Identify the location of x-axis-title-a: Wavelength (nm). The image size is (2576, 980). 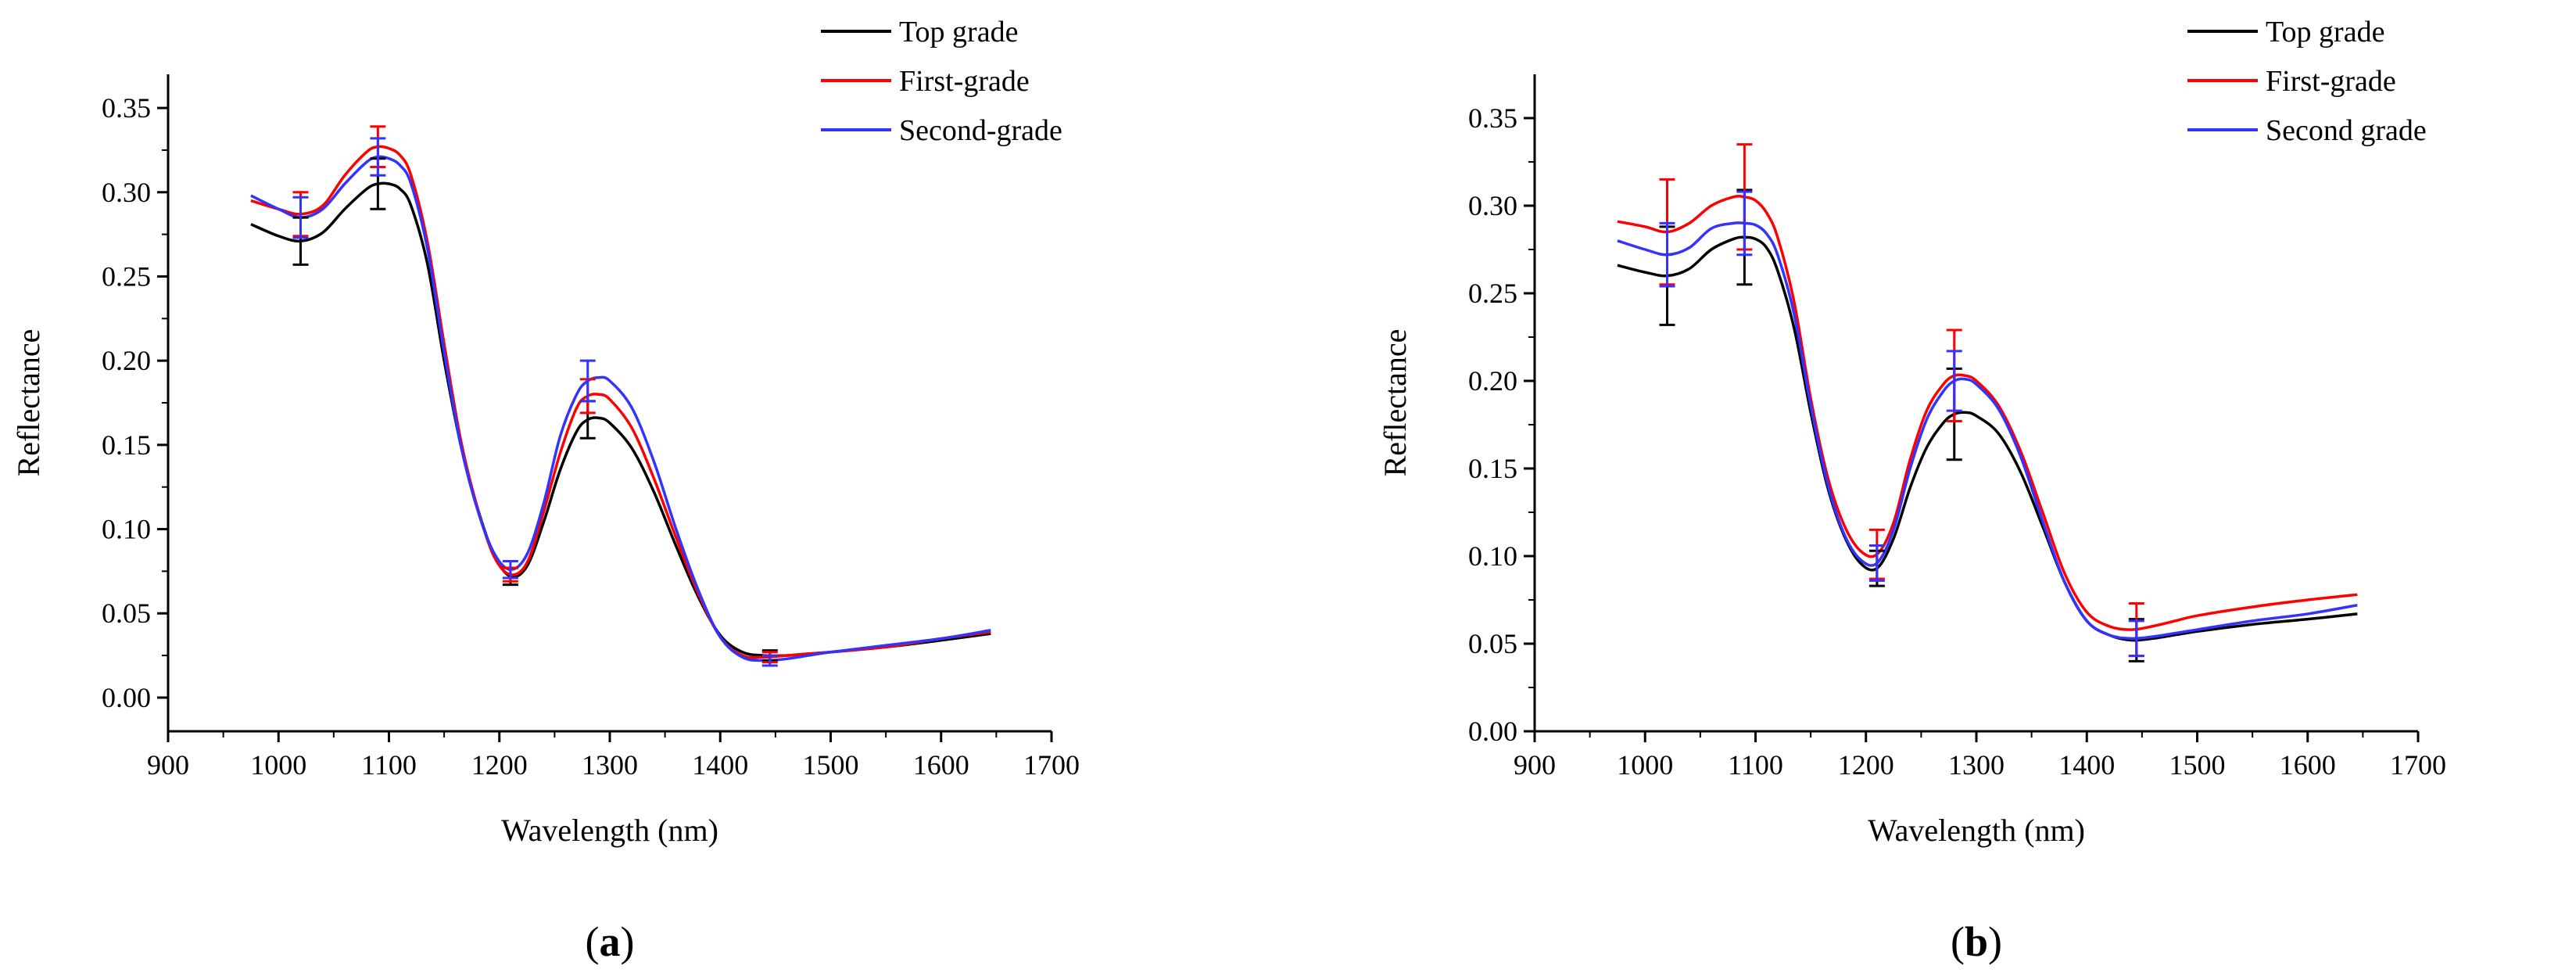
(609, 830).